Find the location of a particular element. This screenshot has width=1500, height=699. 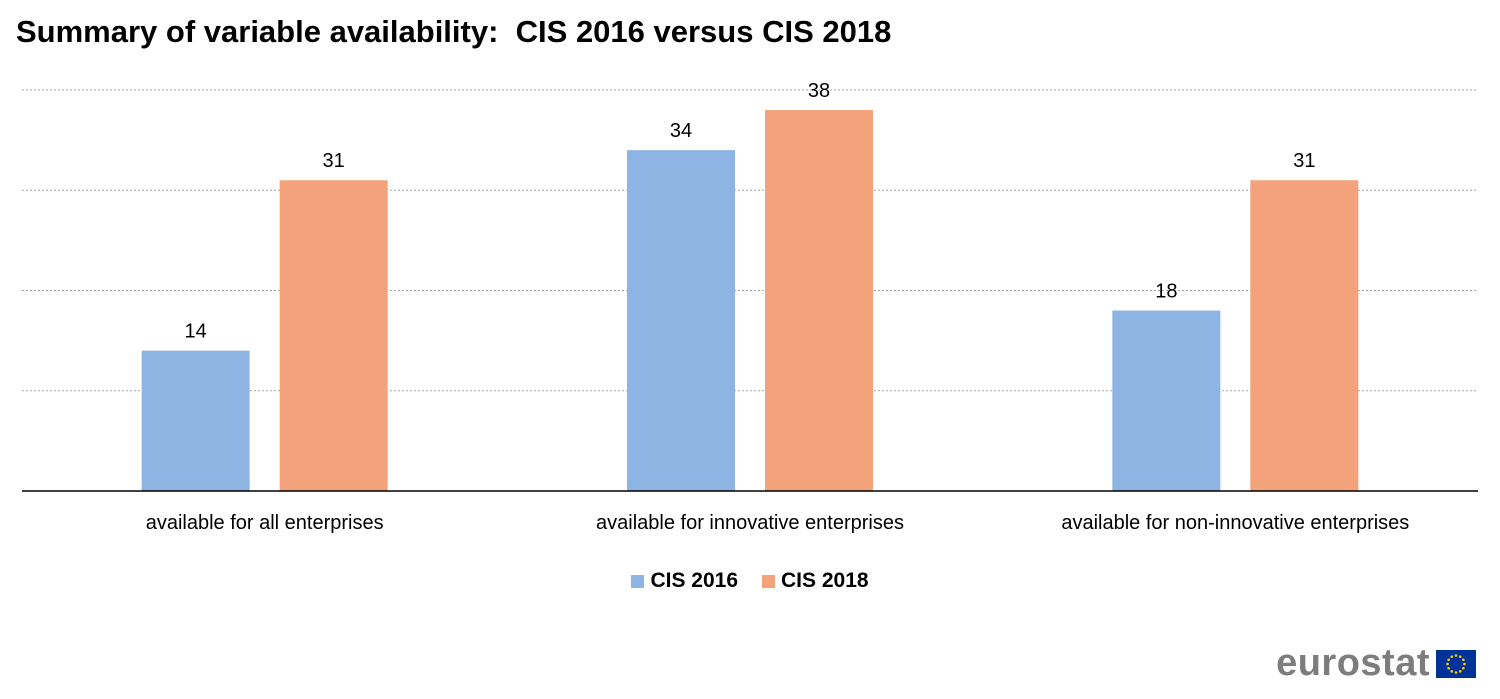

bar-cis-2016-available-for-innovative-enterprises is located at coordinates (681, 320).